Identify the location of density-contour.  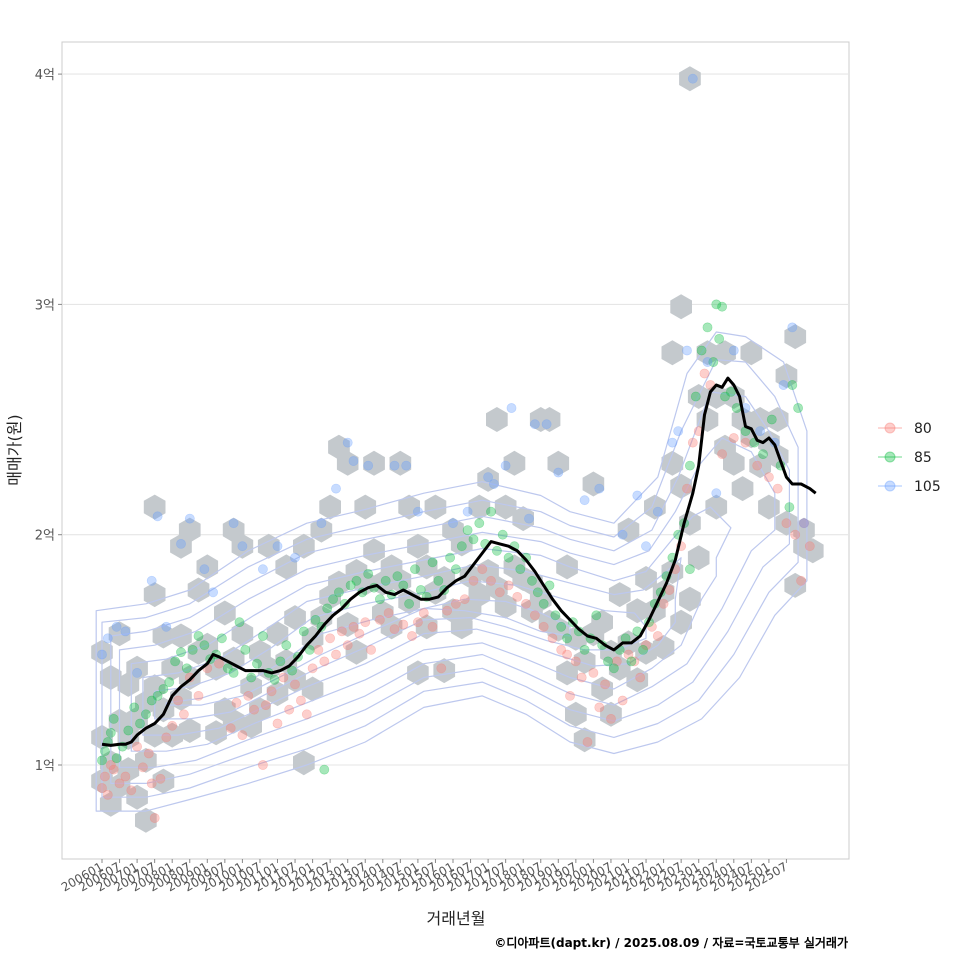
(412, 646).